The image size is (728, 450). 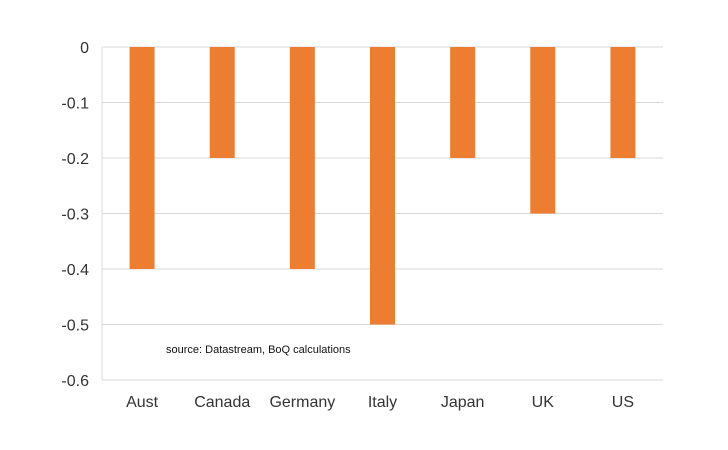 What do you see at coordinates (258, 350) in the screenshot?
I see `source-annotation: source: Datastream, BoQ calculations` at bounding box center [258, 350].